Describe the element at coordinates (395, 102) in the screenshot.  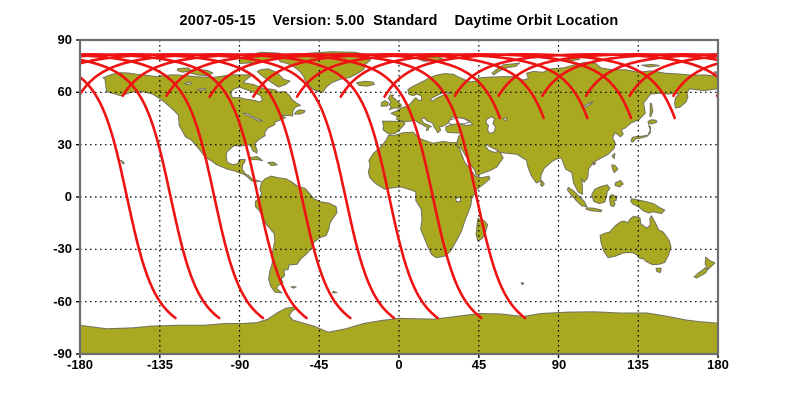
I see `landmass-great-britain` at that location.